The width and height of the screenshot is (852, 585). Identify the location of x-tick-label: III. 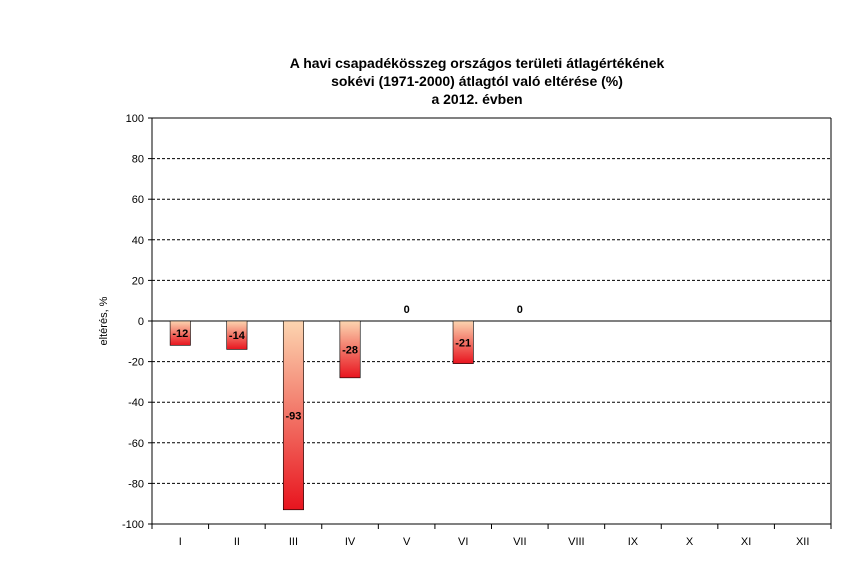
(293, 542).